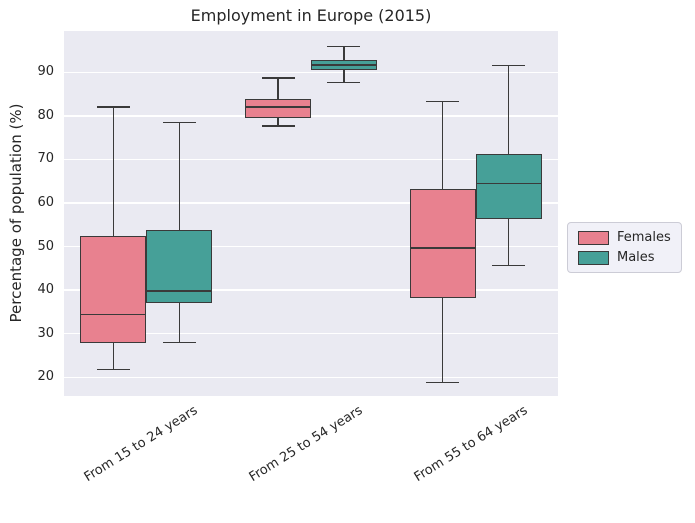  I want to click on legend-item-males: Males, so click(624, 257).